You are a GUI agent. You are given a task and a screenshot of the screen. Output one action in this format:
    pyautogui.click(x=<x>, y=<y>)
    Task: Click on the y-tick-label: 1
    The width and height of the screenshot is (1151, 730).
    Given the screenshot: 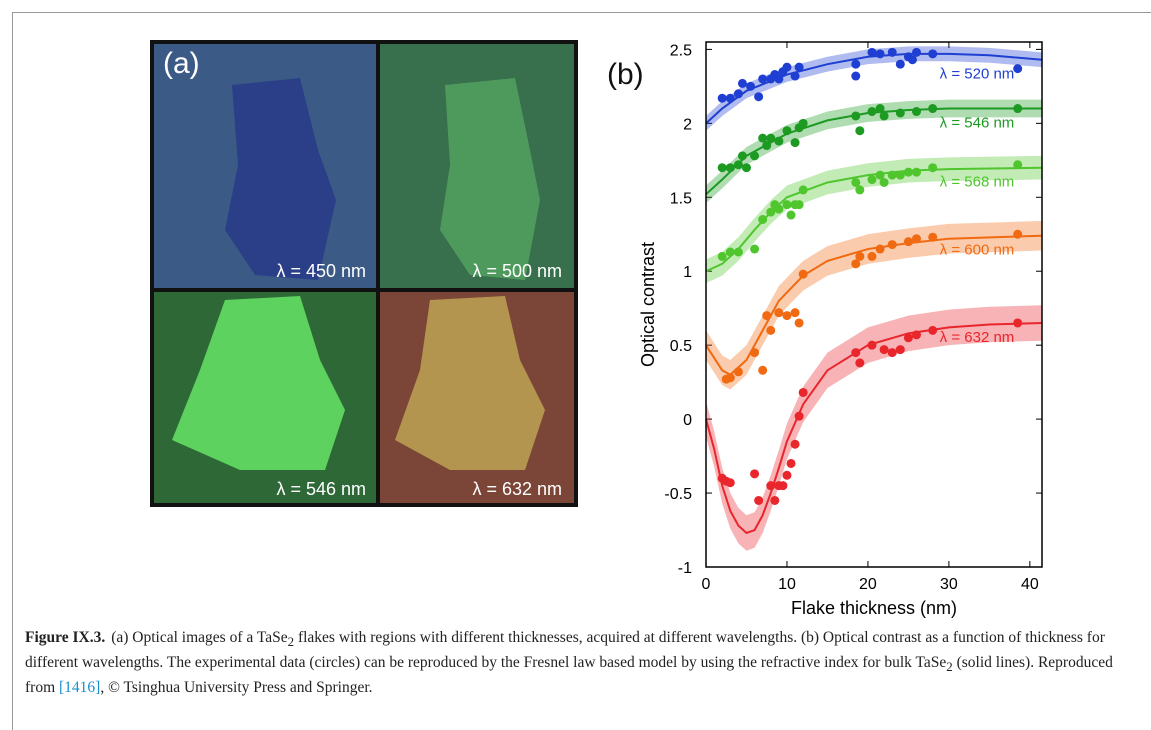 What is the action you would take?
    pyautogui.click(x=687, y=272)
    